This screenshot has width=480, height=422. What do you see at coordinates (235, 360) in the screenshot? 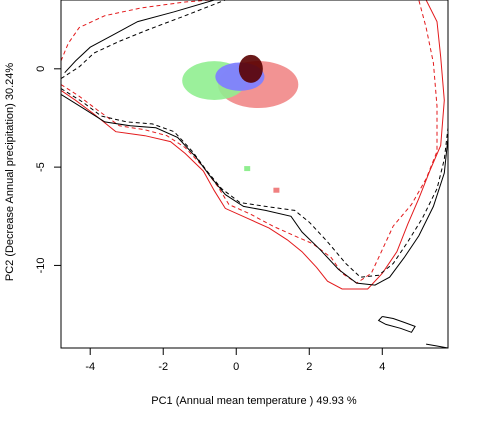
I see `x-axis: -4 -2 0 2 4` at bounding box center [235, 360].